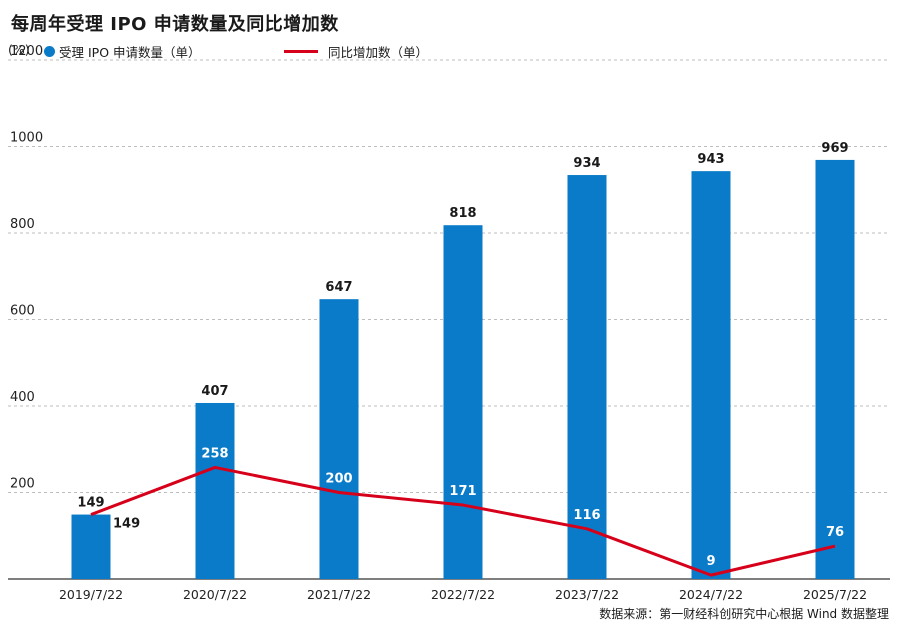 This screenshot has height=632, width=901. I want to click on y-tick-label: 1000, so click(26, 138).